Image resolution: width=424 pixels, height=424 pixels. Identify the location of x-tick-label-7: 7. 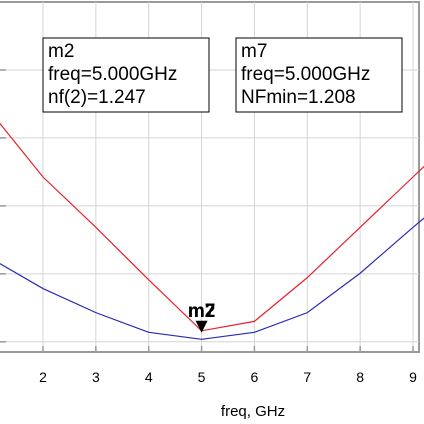
(307, 377).